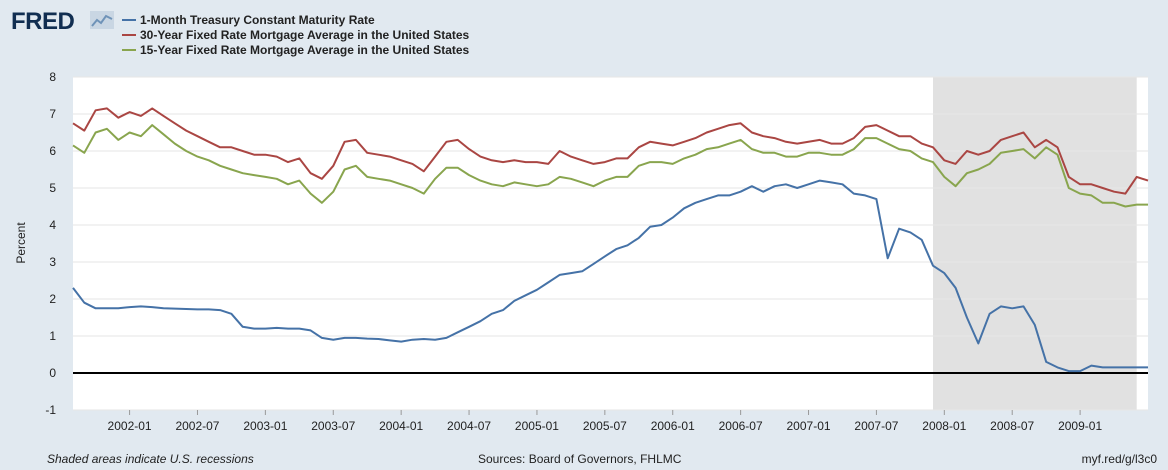  What do you see at coordinates (52, 299) in the screenshot?
I see `y-tick-label: 2` at bounding box center [52, 299].